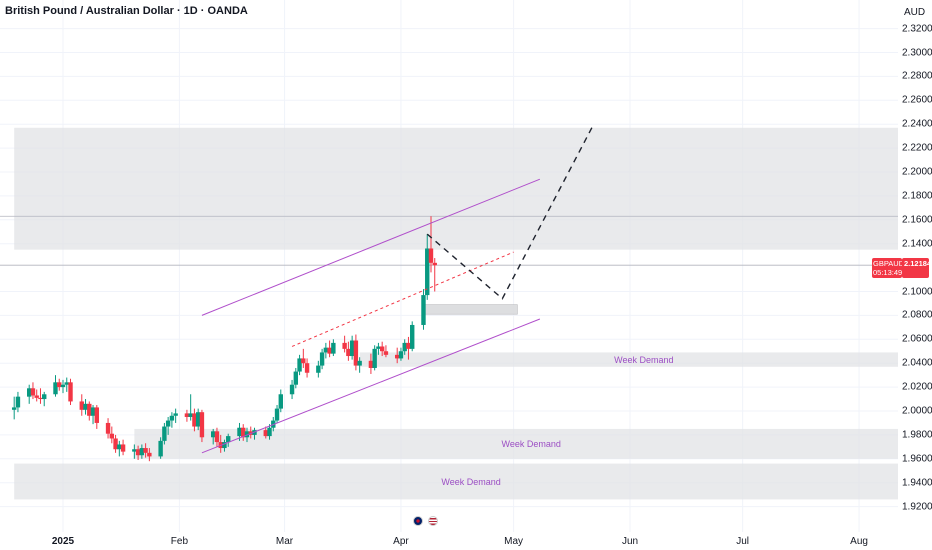 This screenshot has width=932, height=550. What do you see at coordinates (433, 521) in the screenshot?
I see `us-flag-icon` at bounding box center [433, 521].